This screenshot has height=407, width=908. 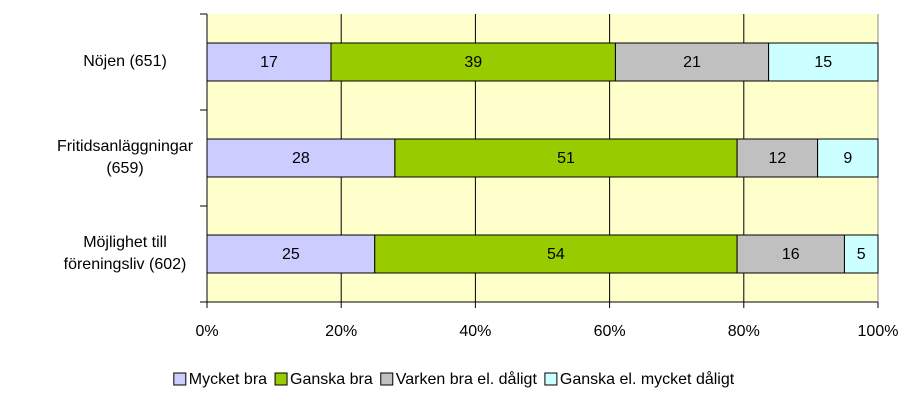 I want to click on value-label: 5, so click(x=861, y=254).